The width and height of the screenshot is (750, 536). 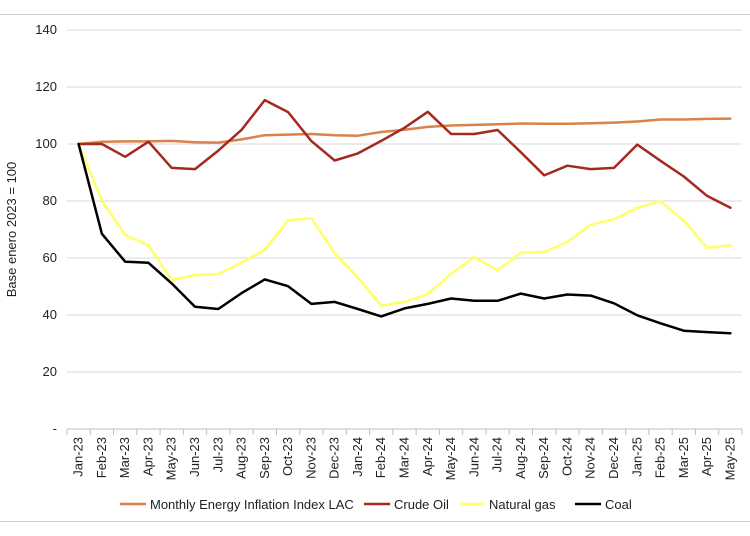 I want to click on x-tick-label: Jun-24, so click(x=473, y=457).